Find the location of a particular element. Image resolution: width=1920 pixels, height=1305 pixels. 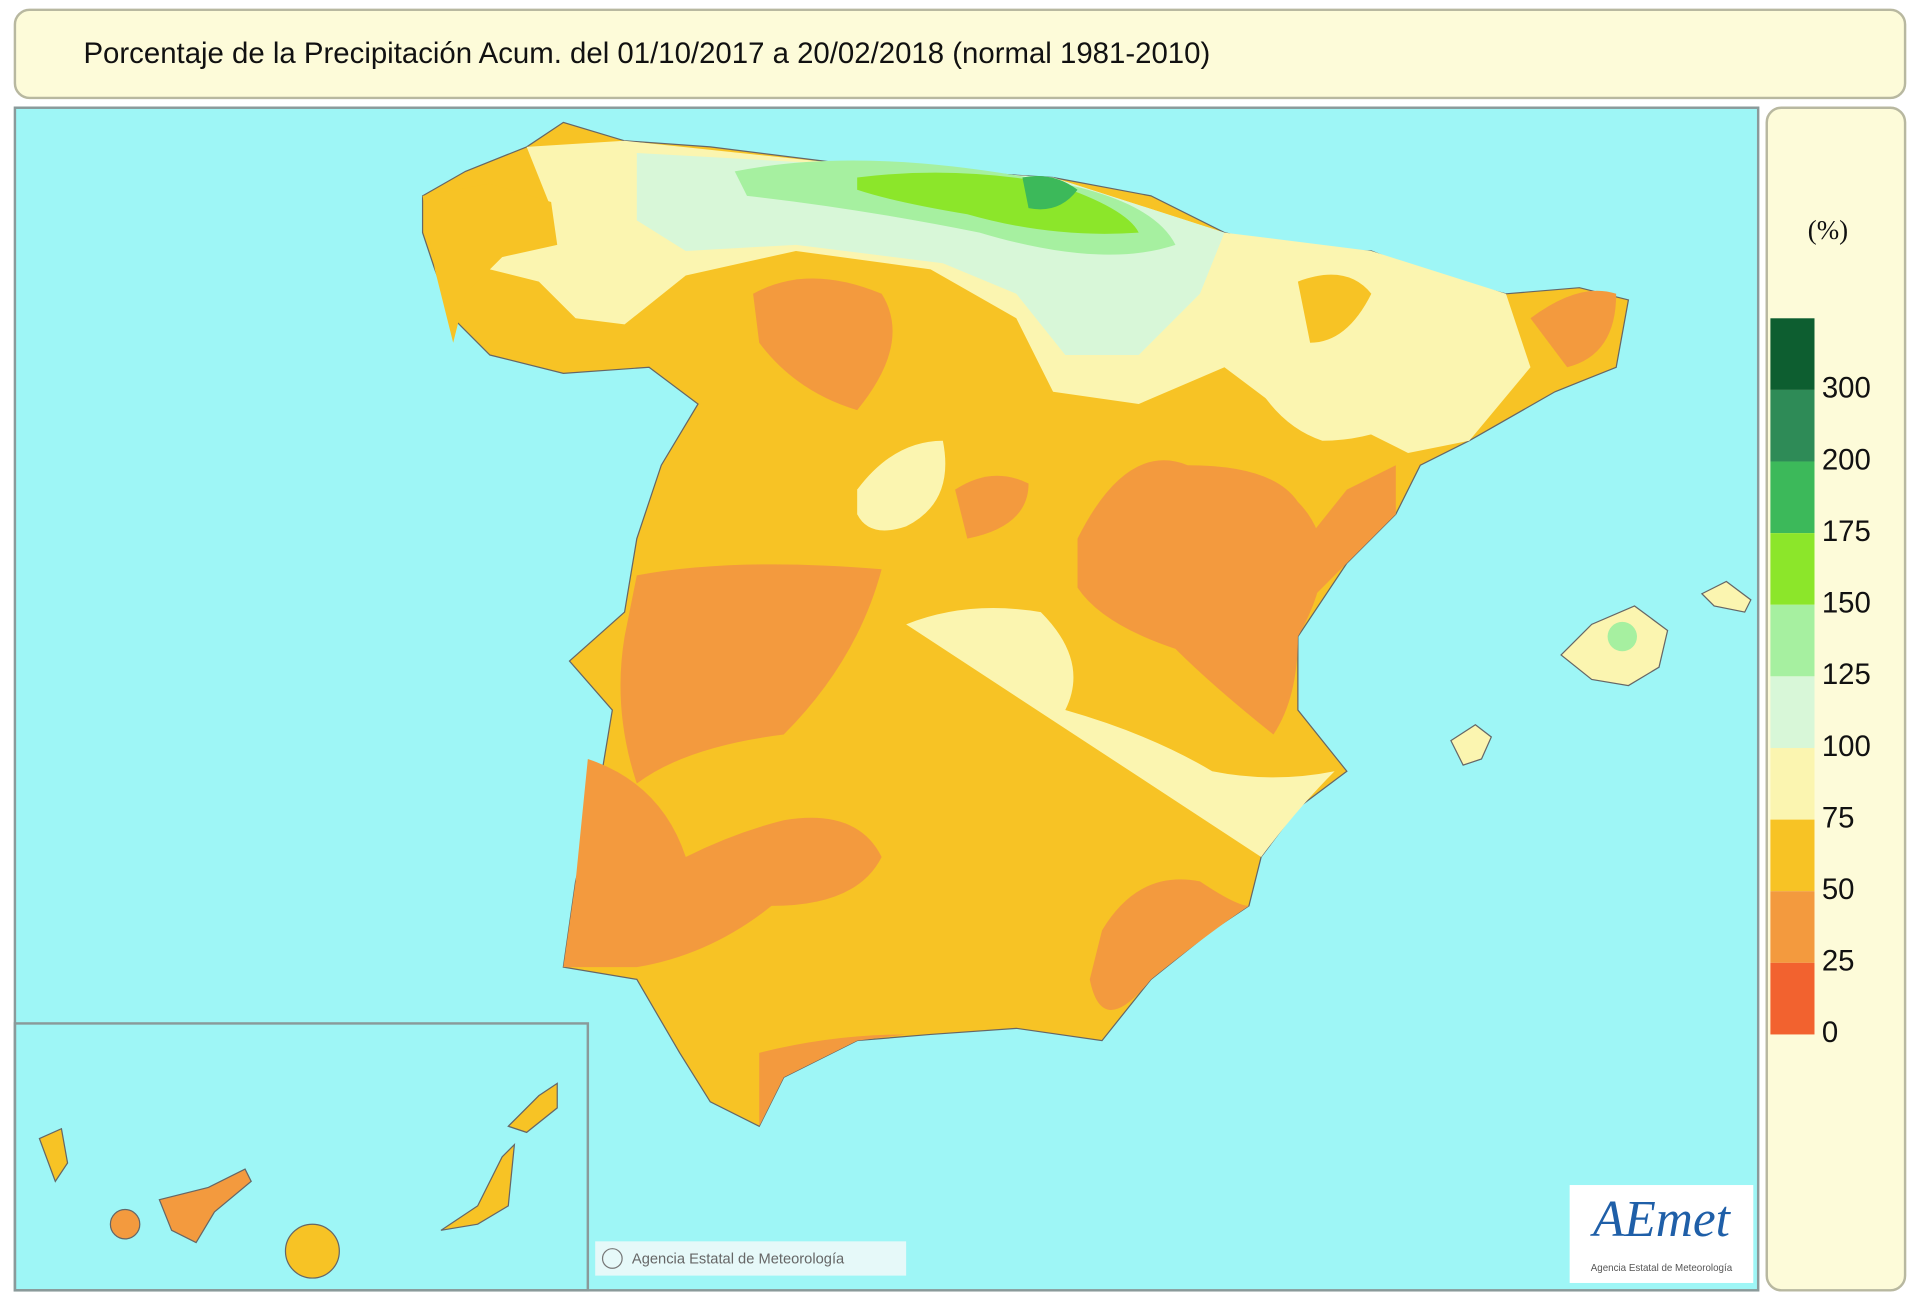

legend-label: 175 is located at coordinates (1846, 531).